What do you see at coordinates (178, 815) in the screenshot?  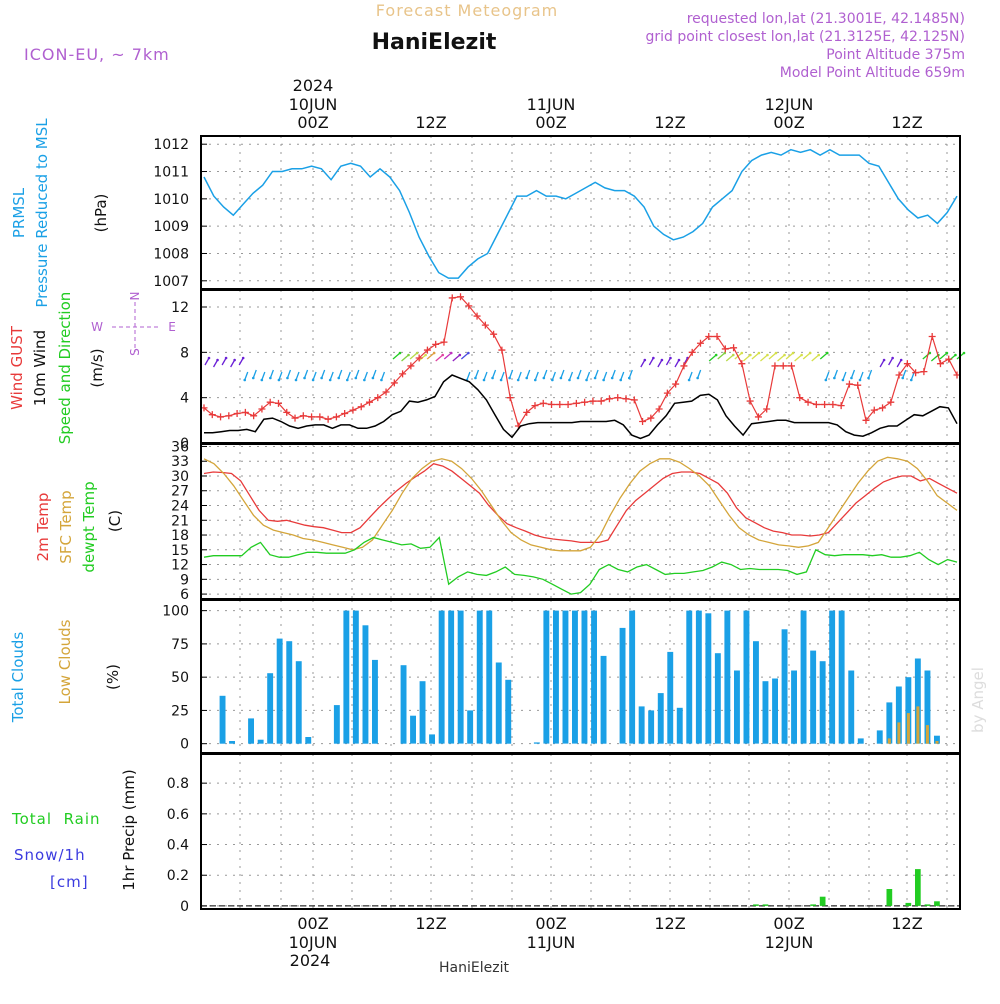 I see `ytick-label: 0.6` at bounding box center [178, 815].